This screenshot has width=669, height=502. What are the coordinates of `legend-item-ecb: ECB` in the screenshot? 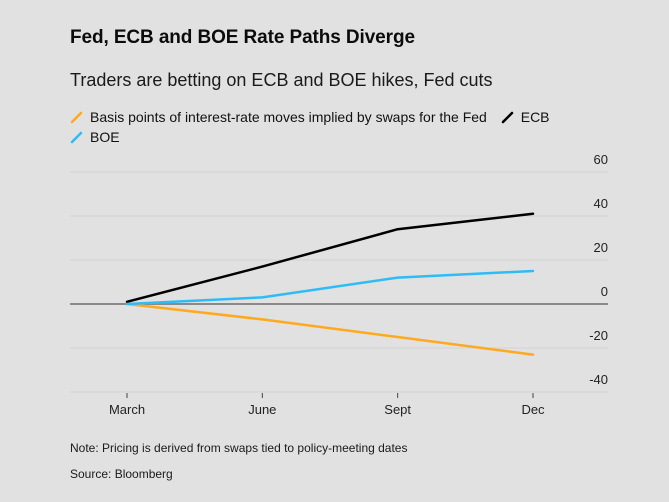 It's located at (525, 117).